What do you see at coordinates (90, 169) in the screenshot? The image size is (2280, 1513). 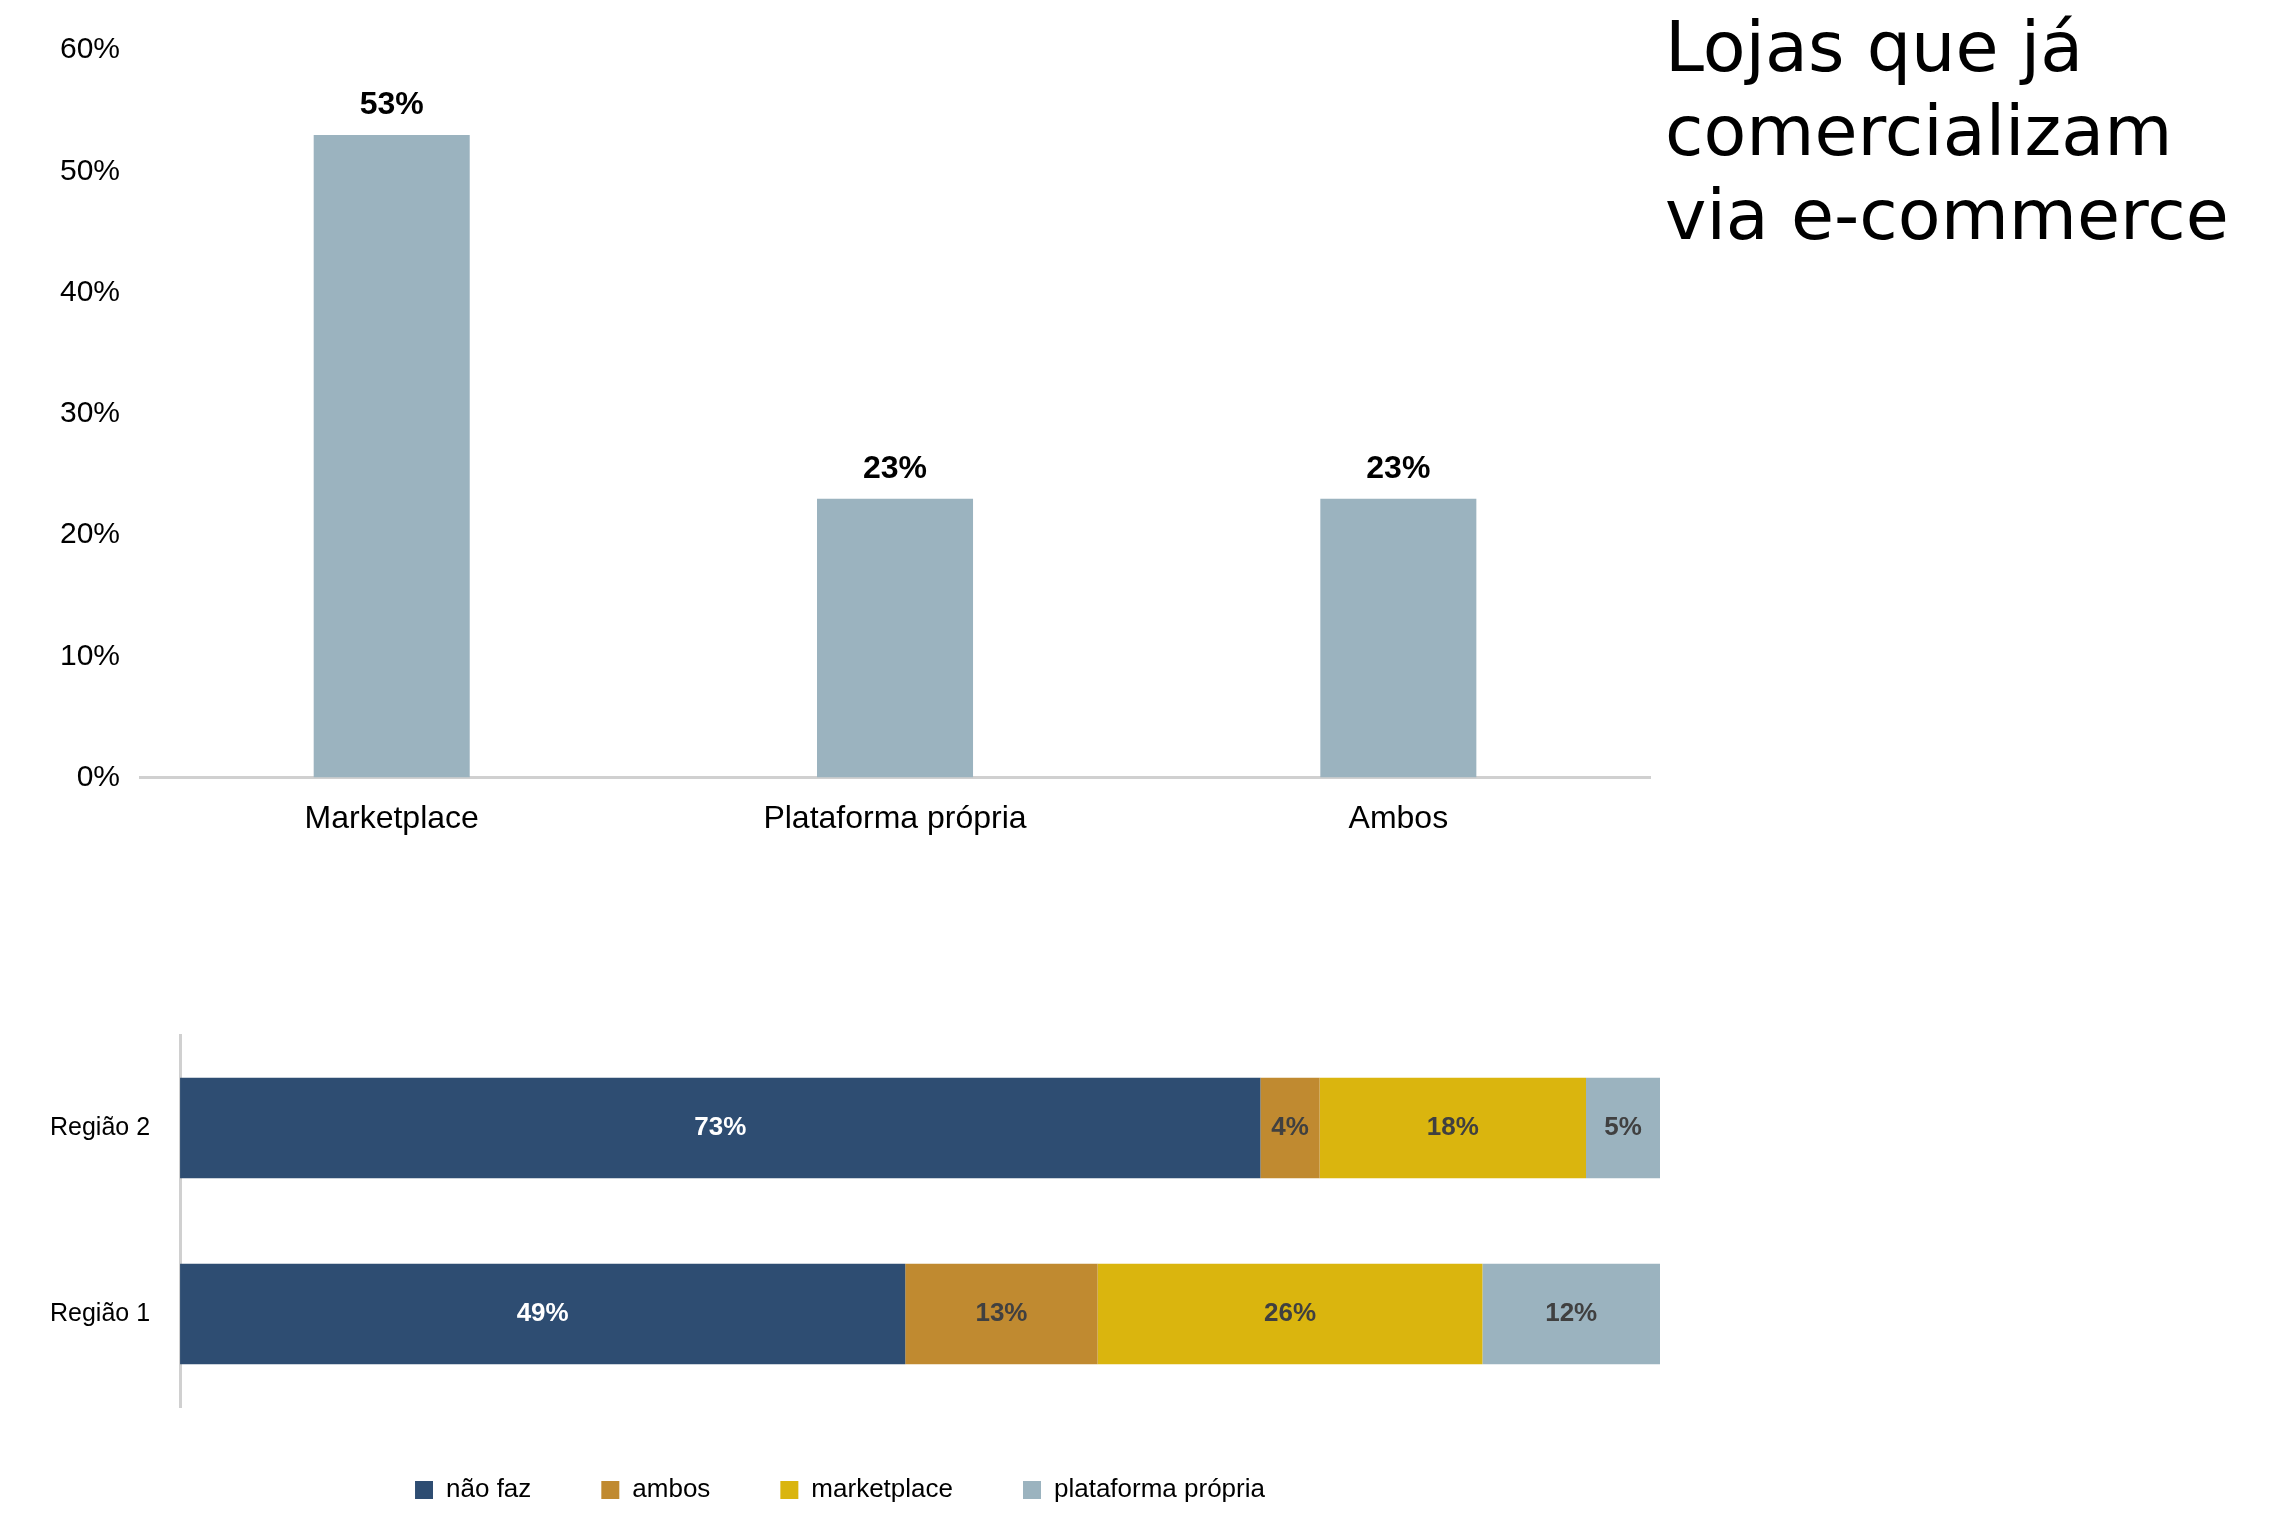 I see `y-tick-label: 50%` at bounding box center [90, 169].